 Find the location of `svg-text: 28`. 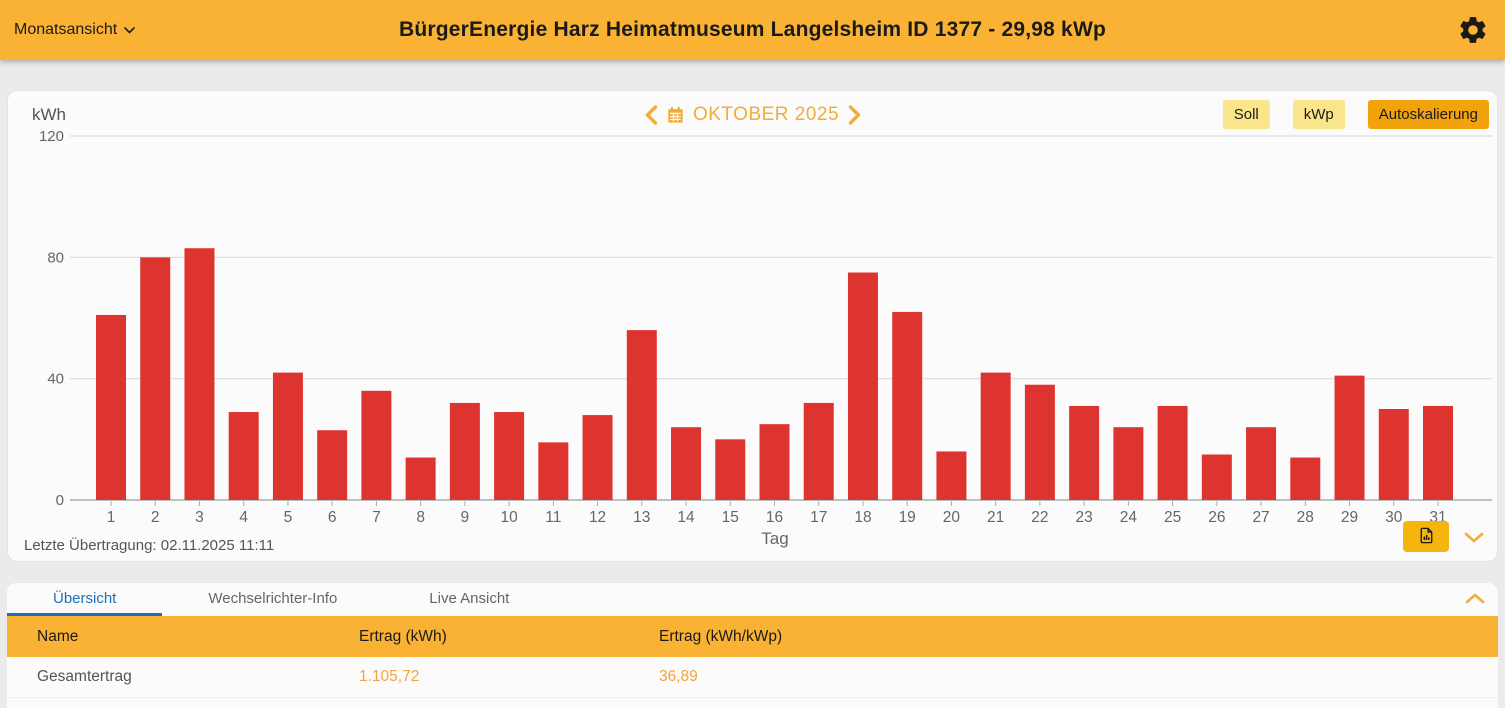

svg-text: 28 is located at coordinates (1305, 517).